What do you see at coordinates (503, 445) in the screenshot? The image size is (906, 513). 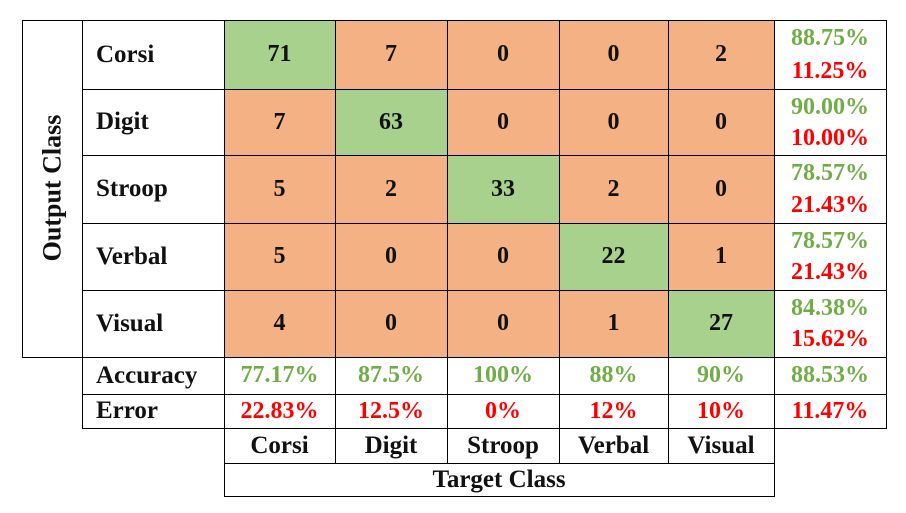 I see `column-label: Stroop` at bounding box center [503, 445].